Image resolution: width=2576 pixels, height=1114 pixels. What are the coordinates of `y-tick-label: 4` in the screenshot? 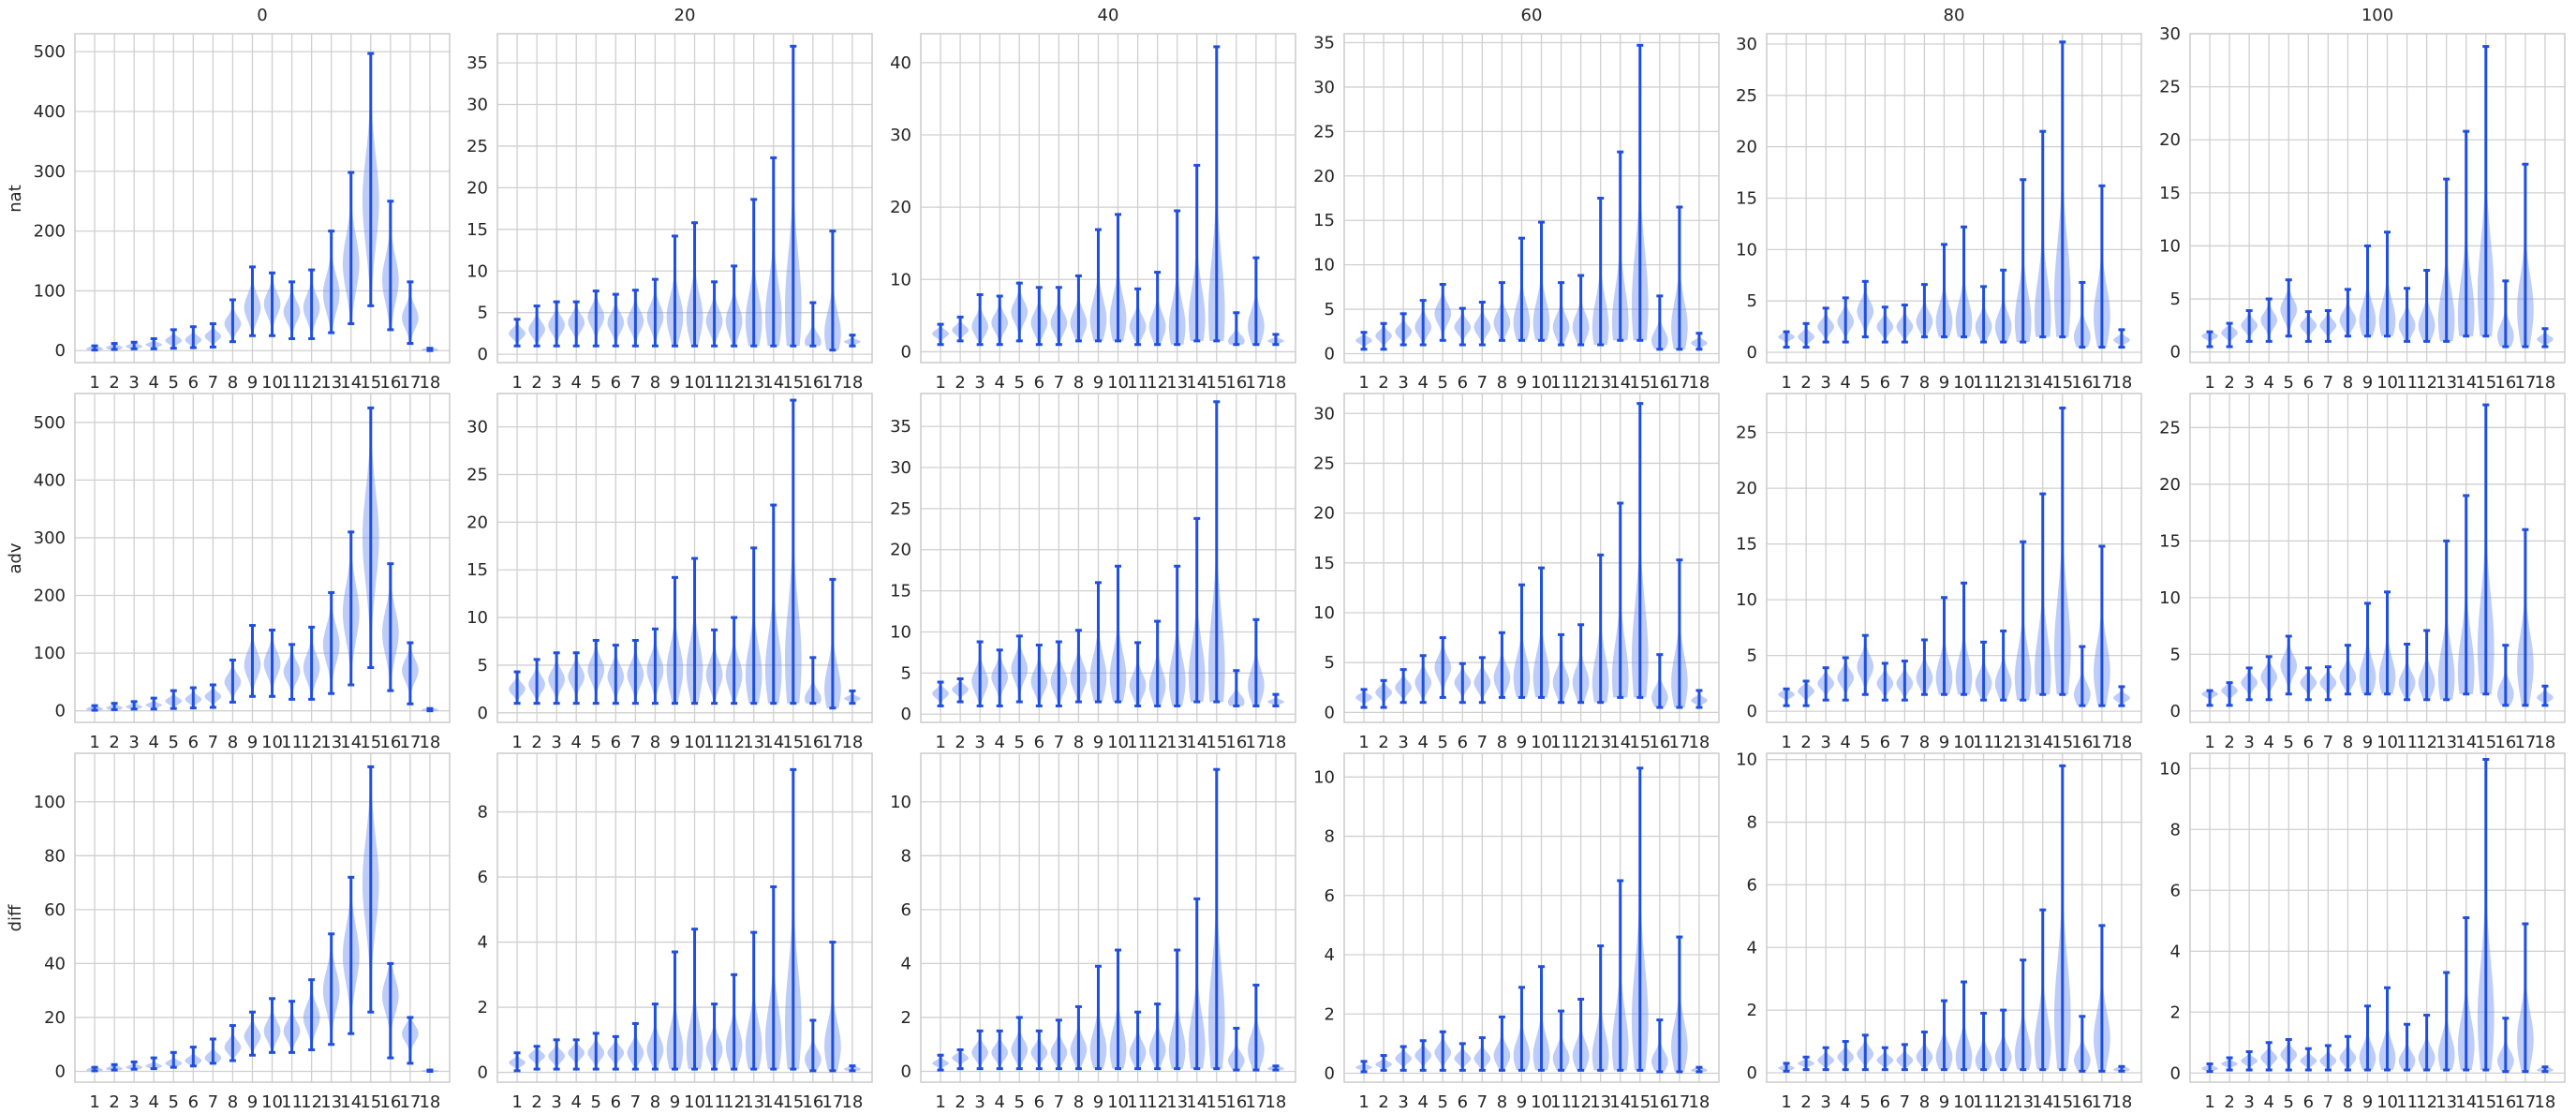 It's located at (483, 943).